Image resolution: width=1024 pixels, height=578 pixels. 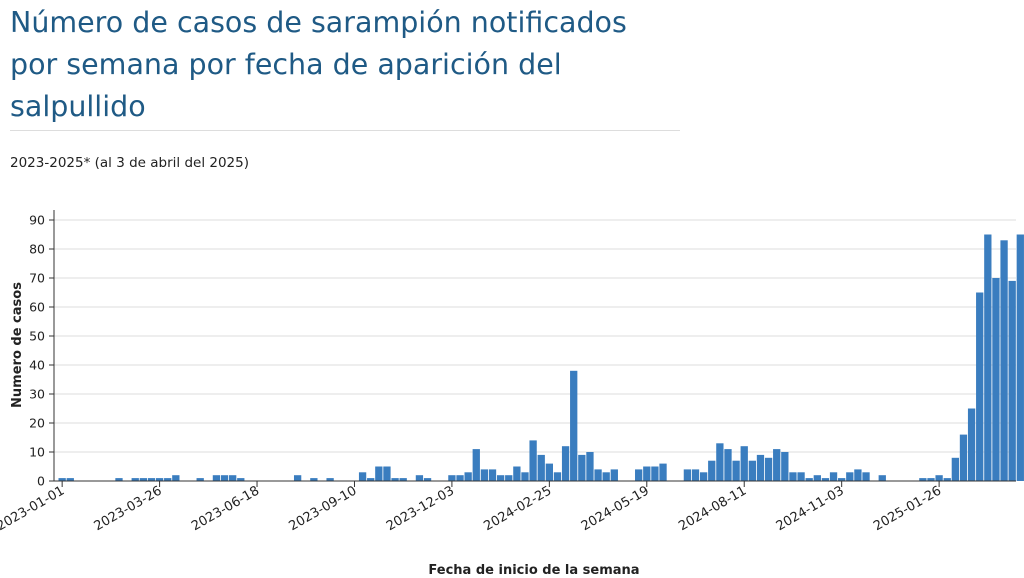 What do you see at coordinates (37, 336) in the screenshot?
I see `y-tick-label: 50` at bounding box center [37, 336].